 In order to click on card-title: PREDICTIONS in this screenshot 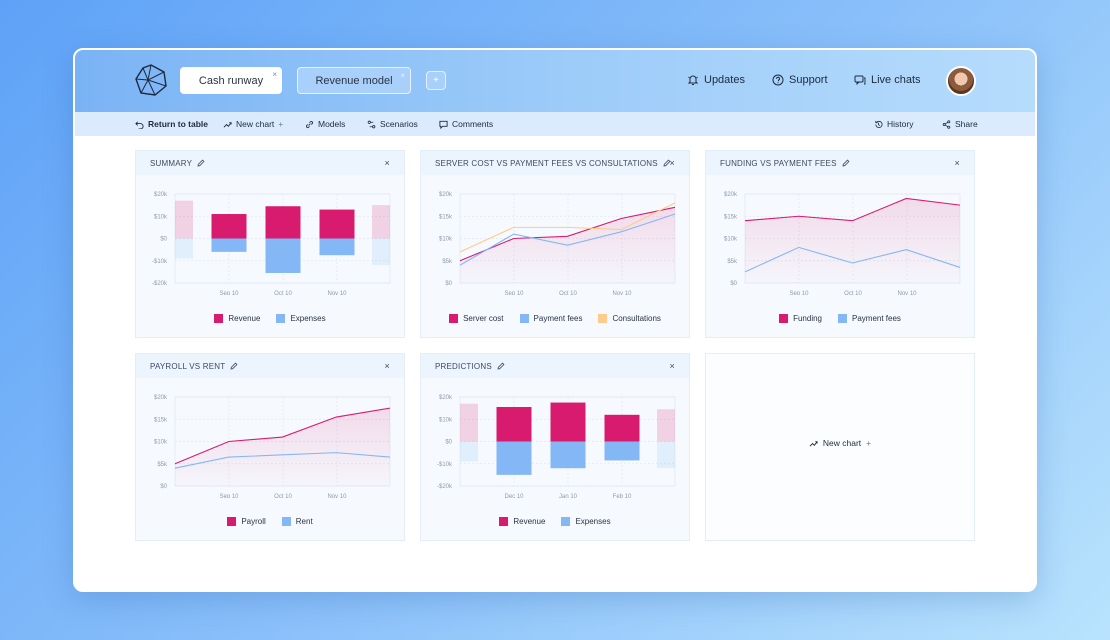, I will do `click(463, 366)`.